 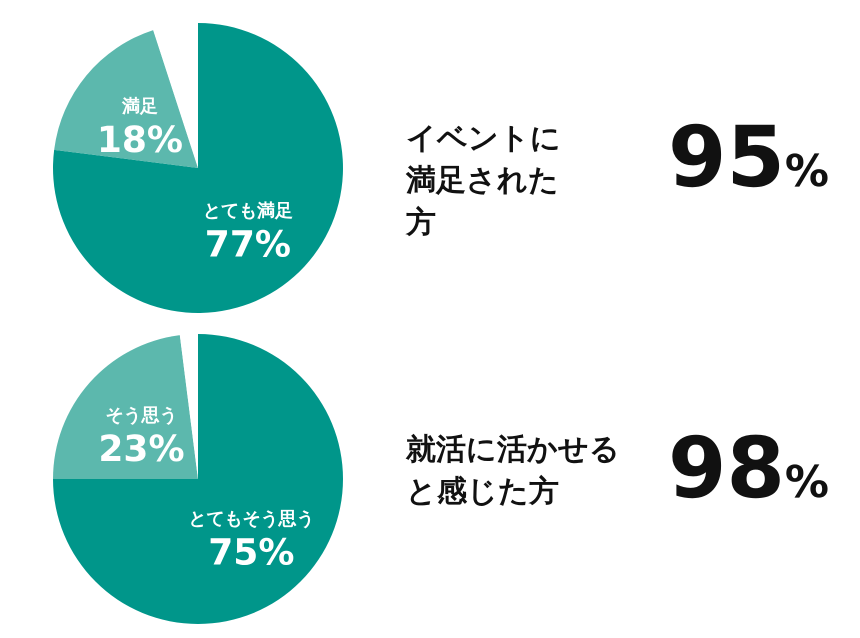 I want to click on slice-label: とてもそう思う, so click(x=251, y=519).